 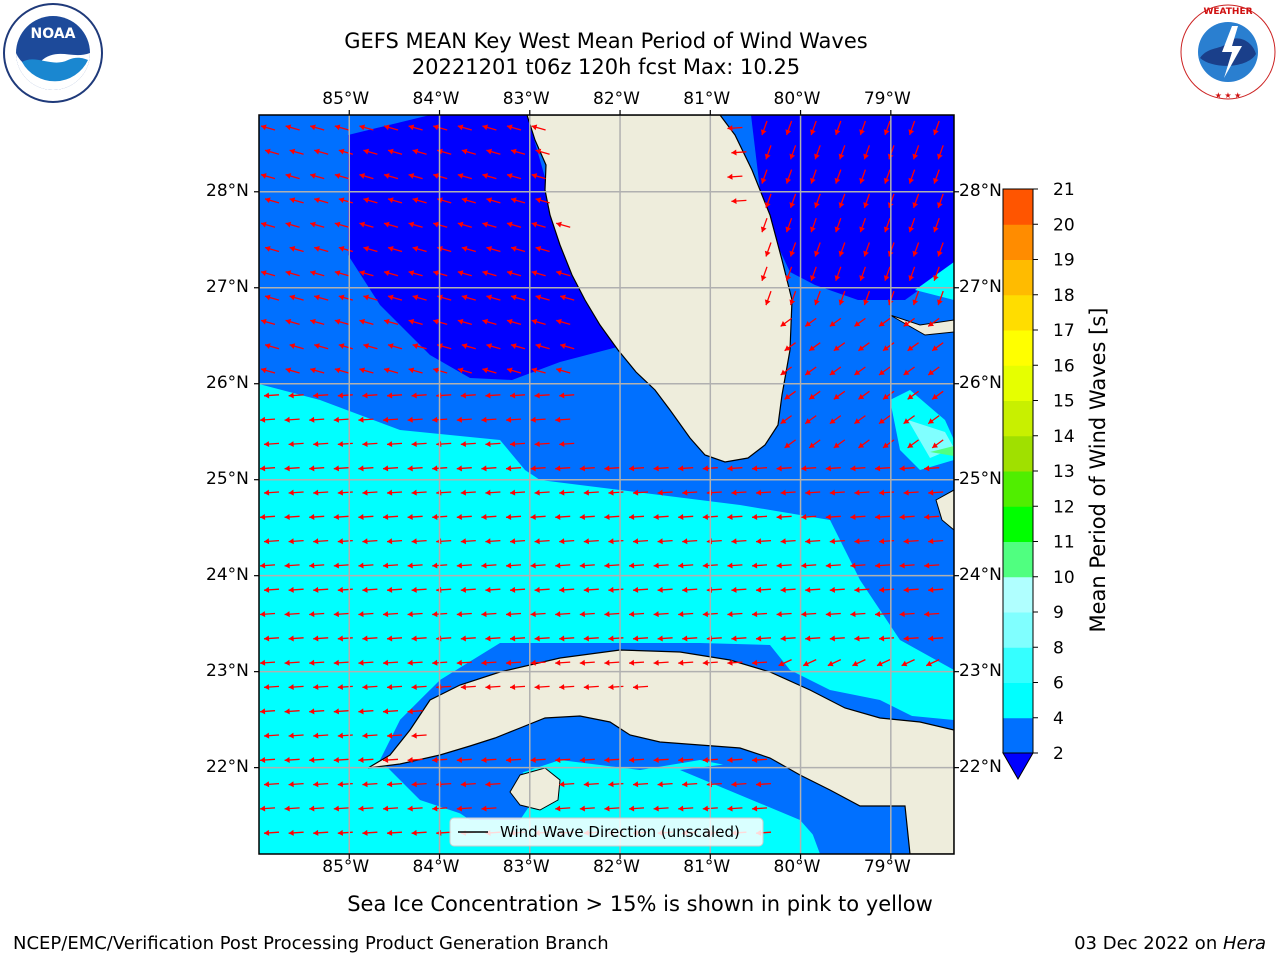 What do you see at coordinates (1098, 470) in the screenshot?
I see `colorbar-label: Mean Period of Wind Waves [s]` at bounding box center [1098, 470].